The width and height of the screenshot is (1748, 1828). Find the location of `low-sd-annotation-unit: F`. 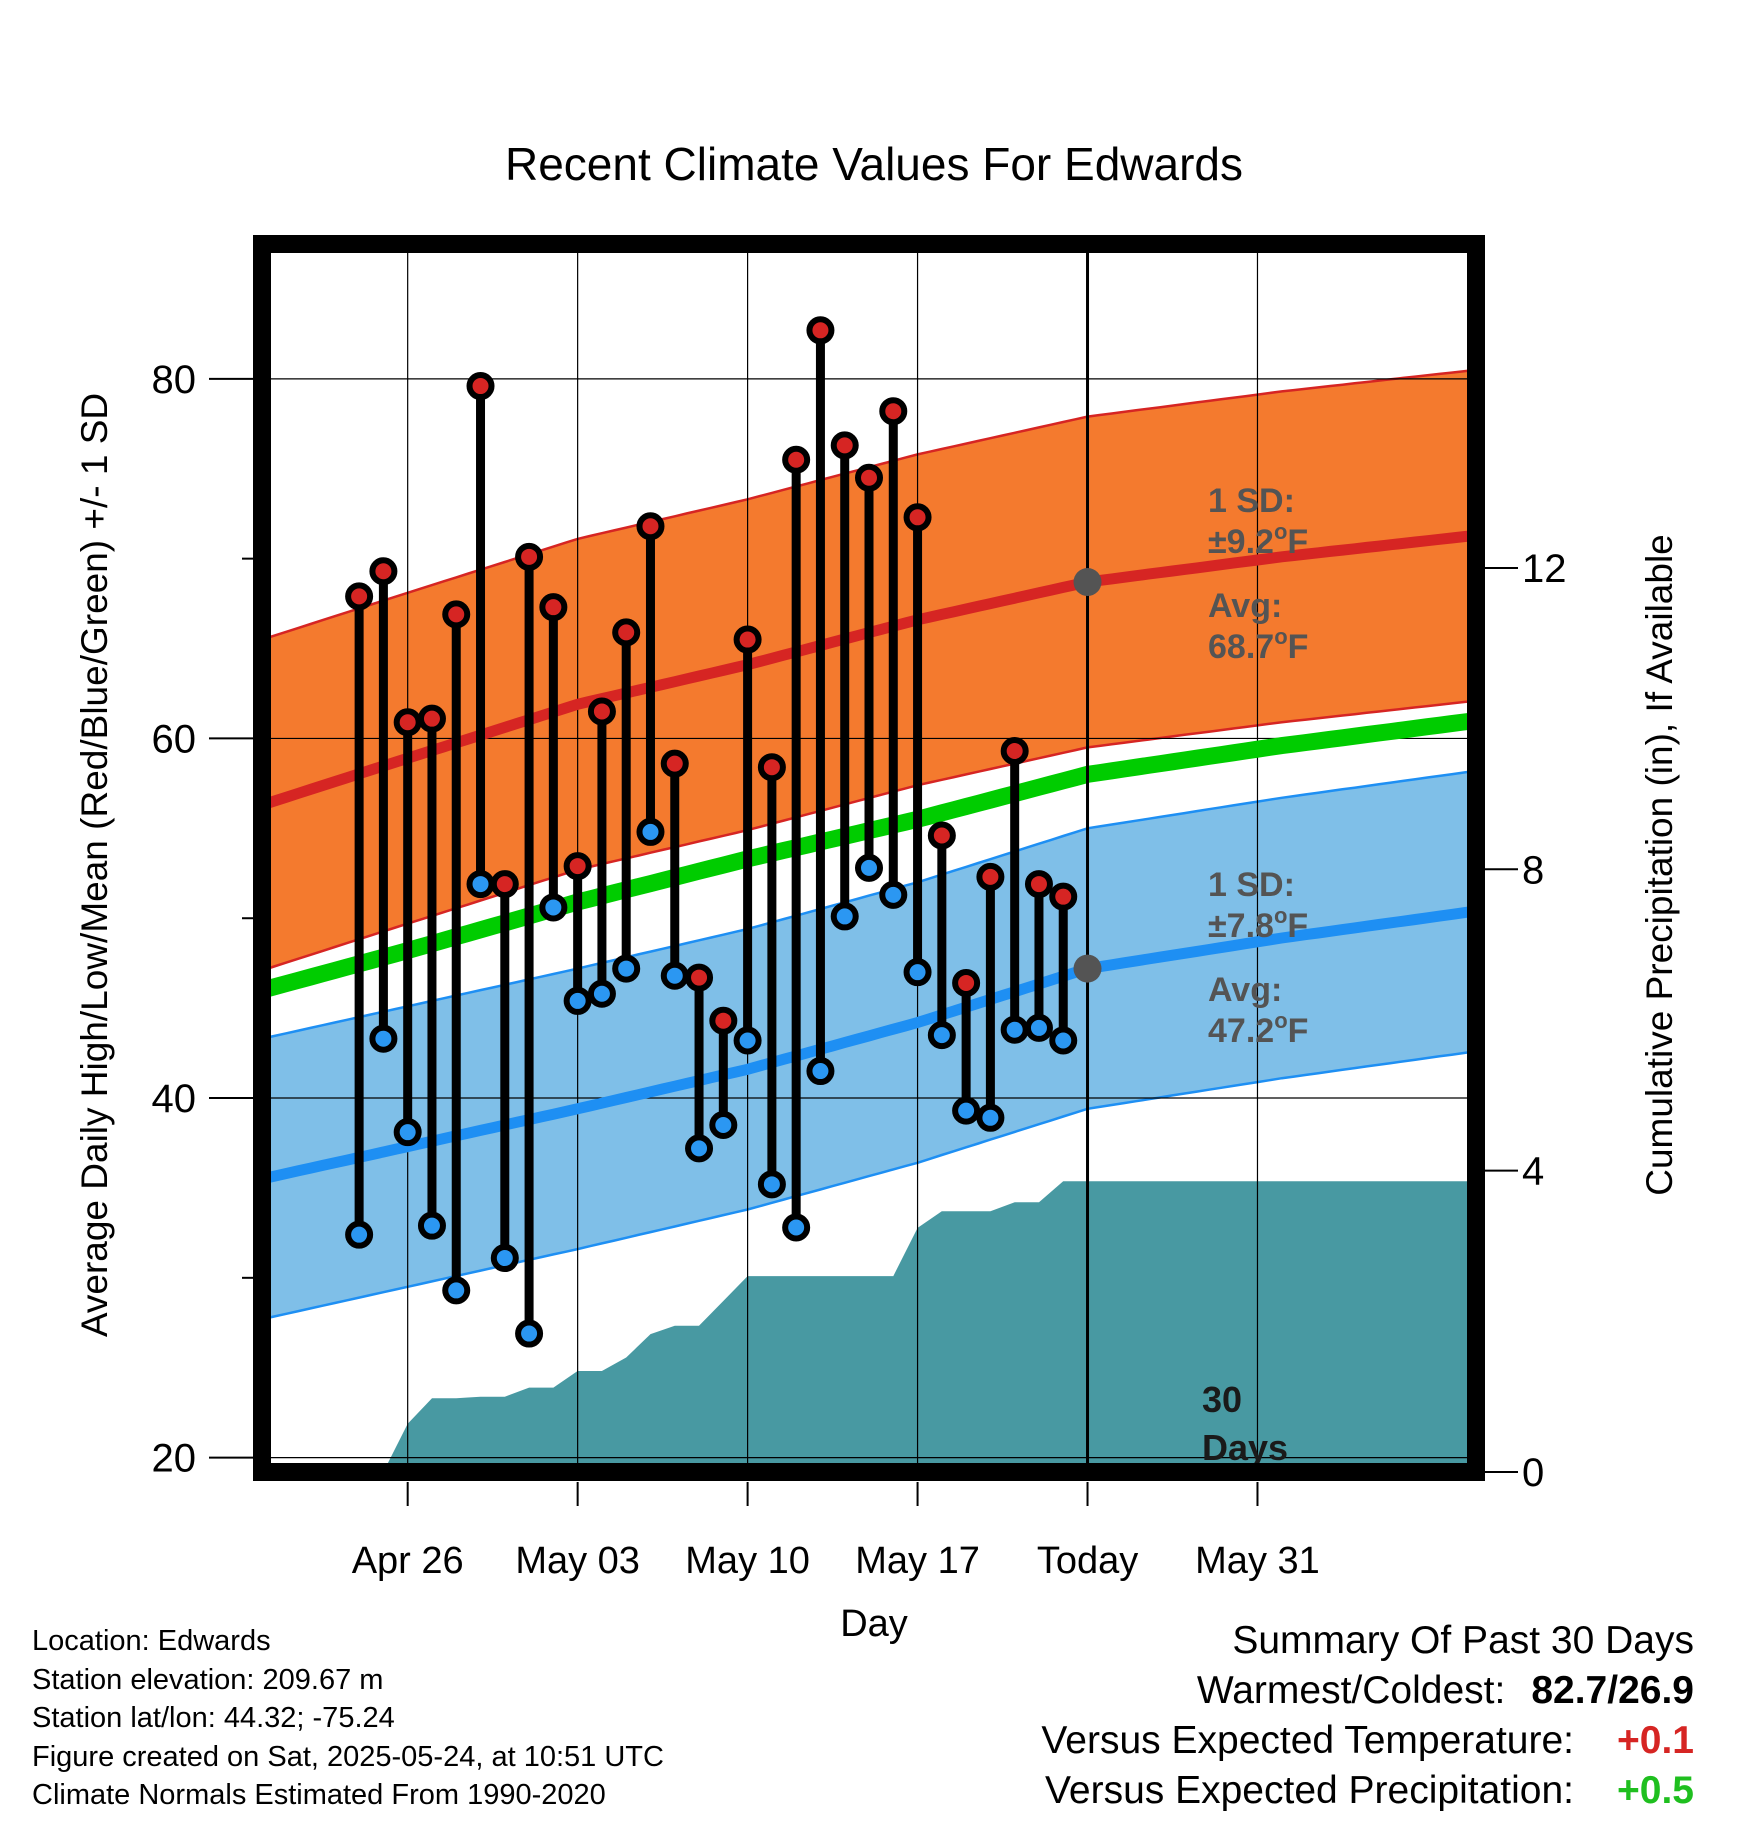

low-sd-annotation-unit: F is located at coordinates (1297, 926).